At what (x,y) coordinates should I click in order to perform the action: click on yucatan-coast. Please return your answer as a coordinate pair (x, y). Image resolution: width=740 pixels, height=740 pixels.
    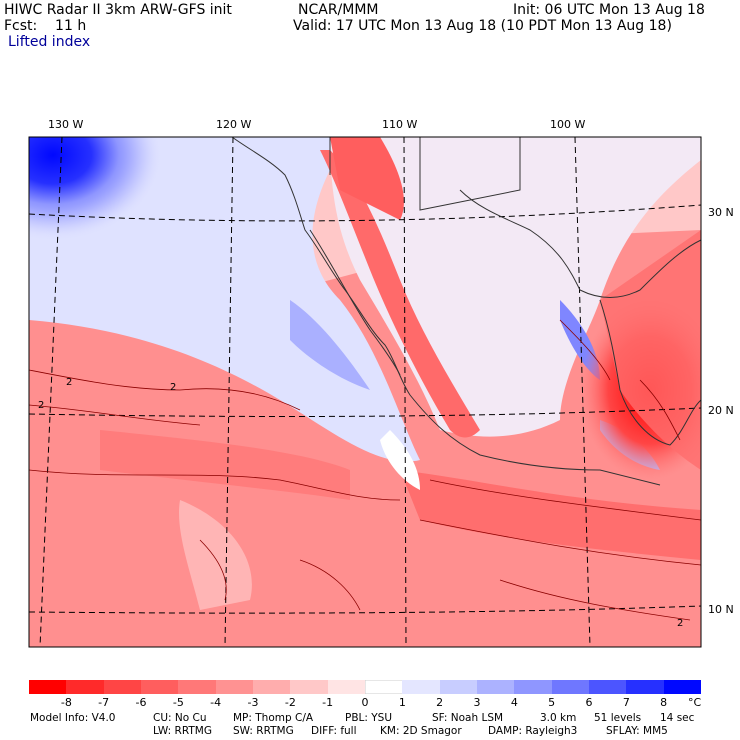
    Looking at the image, I should click on (650, 372).